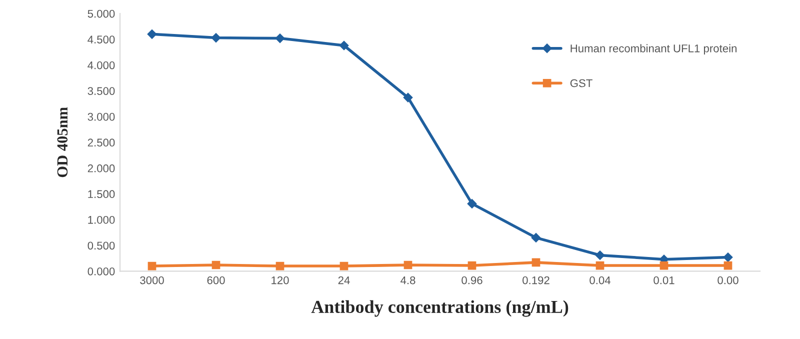  Describe the element at coordinates (344, 280) in the screenshot. I see `x-tick-label: 24` at that location.